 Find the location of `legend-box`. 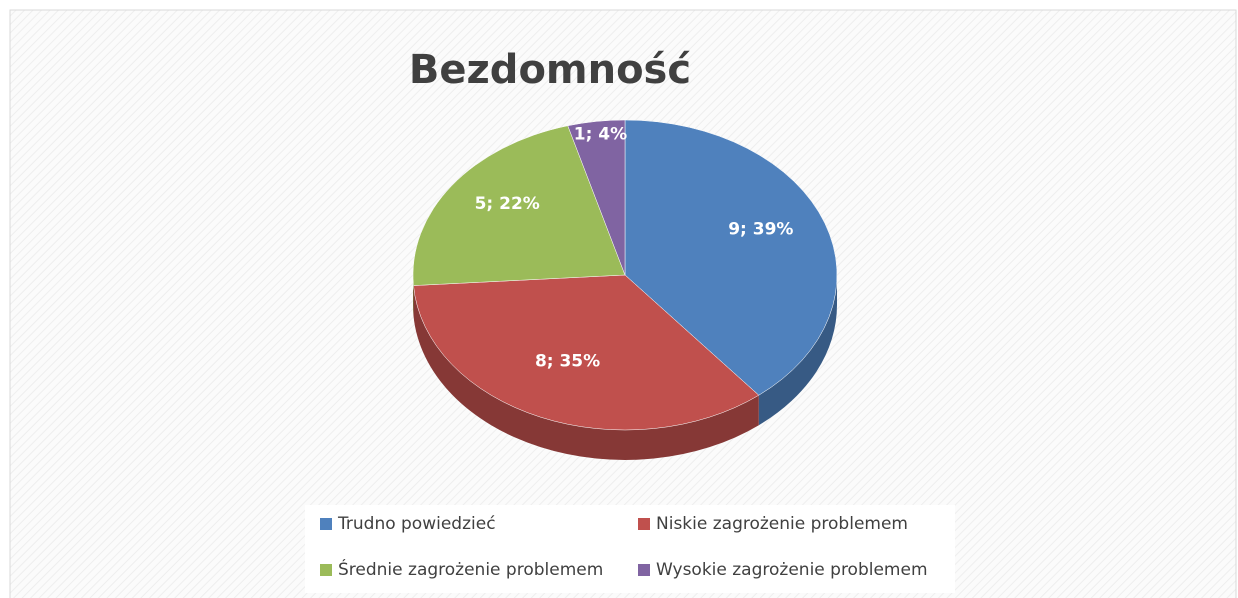

legend-box is located at coordinates (630, 549).